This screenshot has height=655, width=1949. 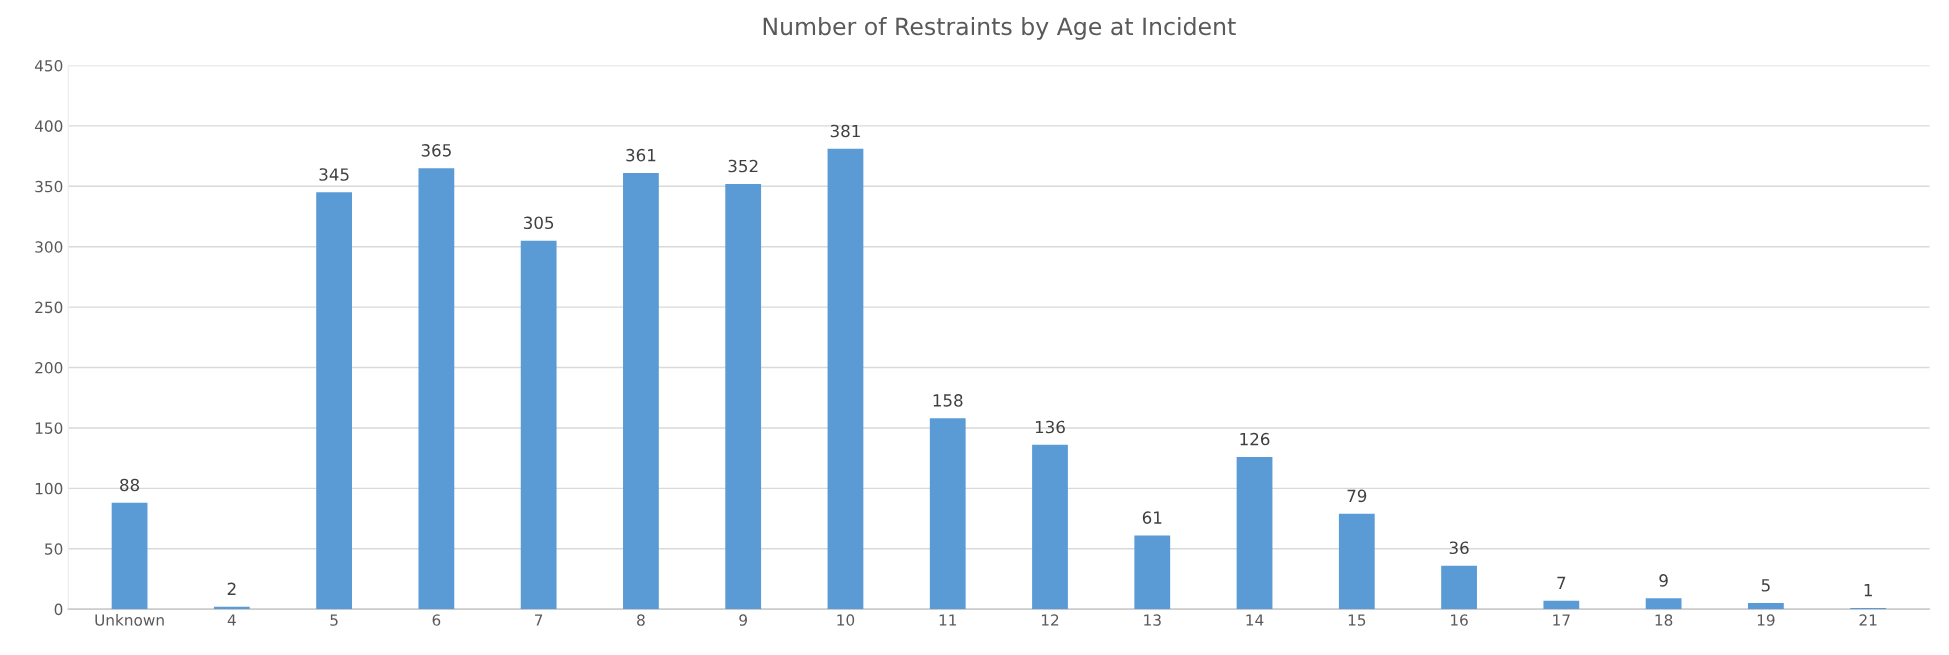 I want to click on data-label: 1, so click(x=1868, y=590).